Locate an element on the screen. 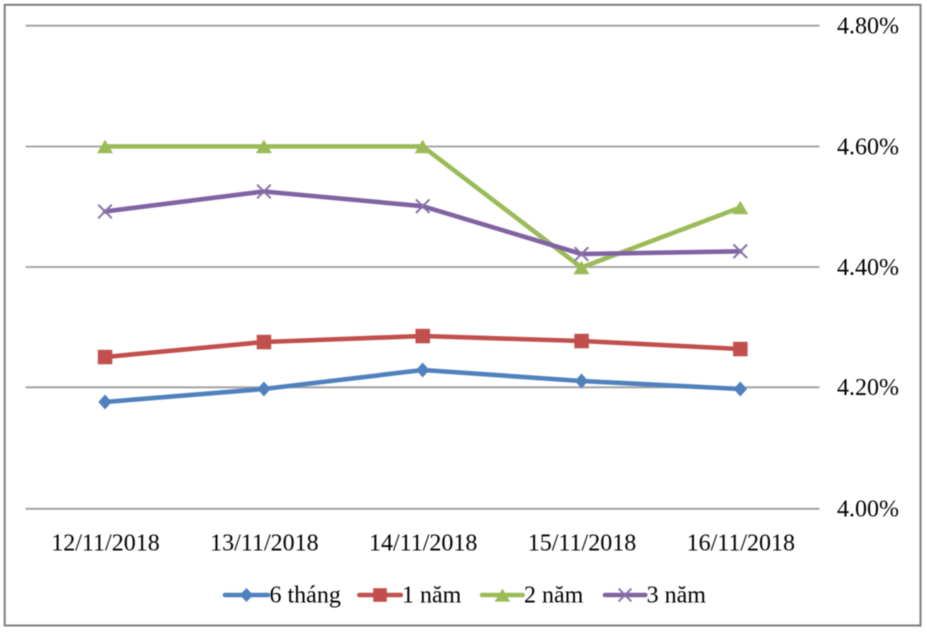  svg-text: 15/11/2018 is located at coordinates (582, 544).